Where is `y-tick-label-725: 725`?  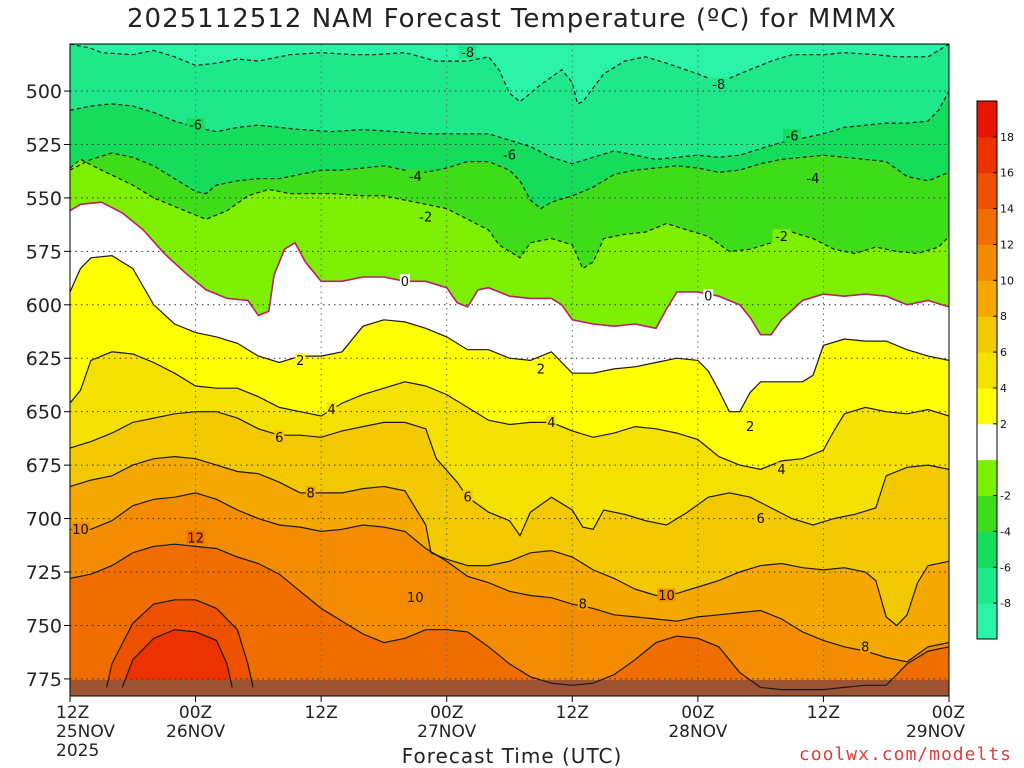 y-tick-label-725: 725 is located at coordinates (44, 573).